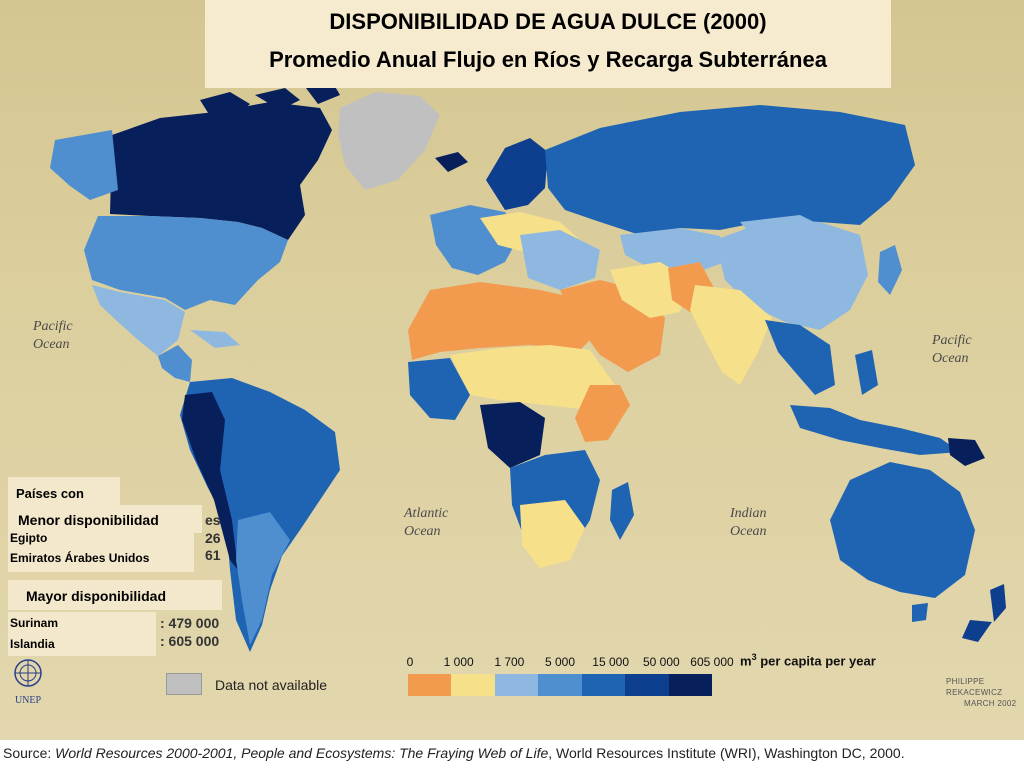 Image resolution: width=1024 pixels, height=768 pixels. What do you see at coordinates (184, 684) in the screenshot?
I see `legend-na-swatch` at bounding box center [184, 684].